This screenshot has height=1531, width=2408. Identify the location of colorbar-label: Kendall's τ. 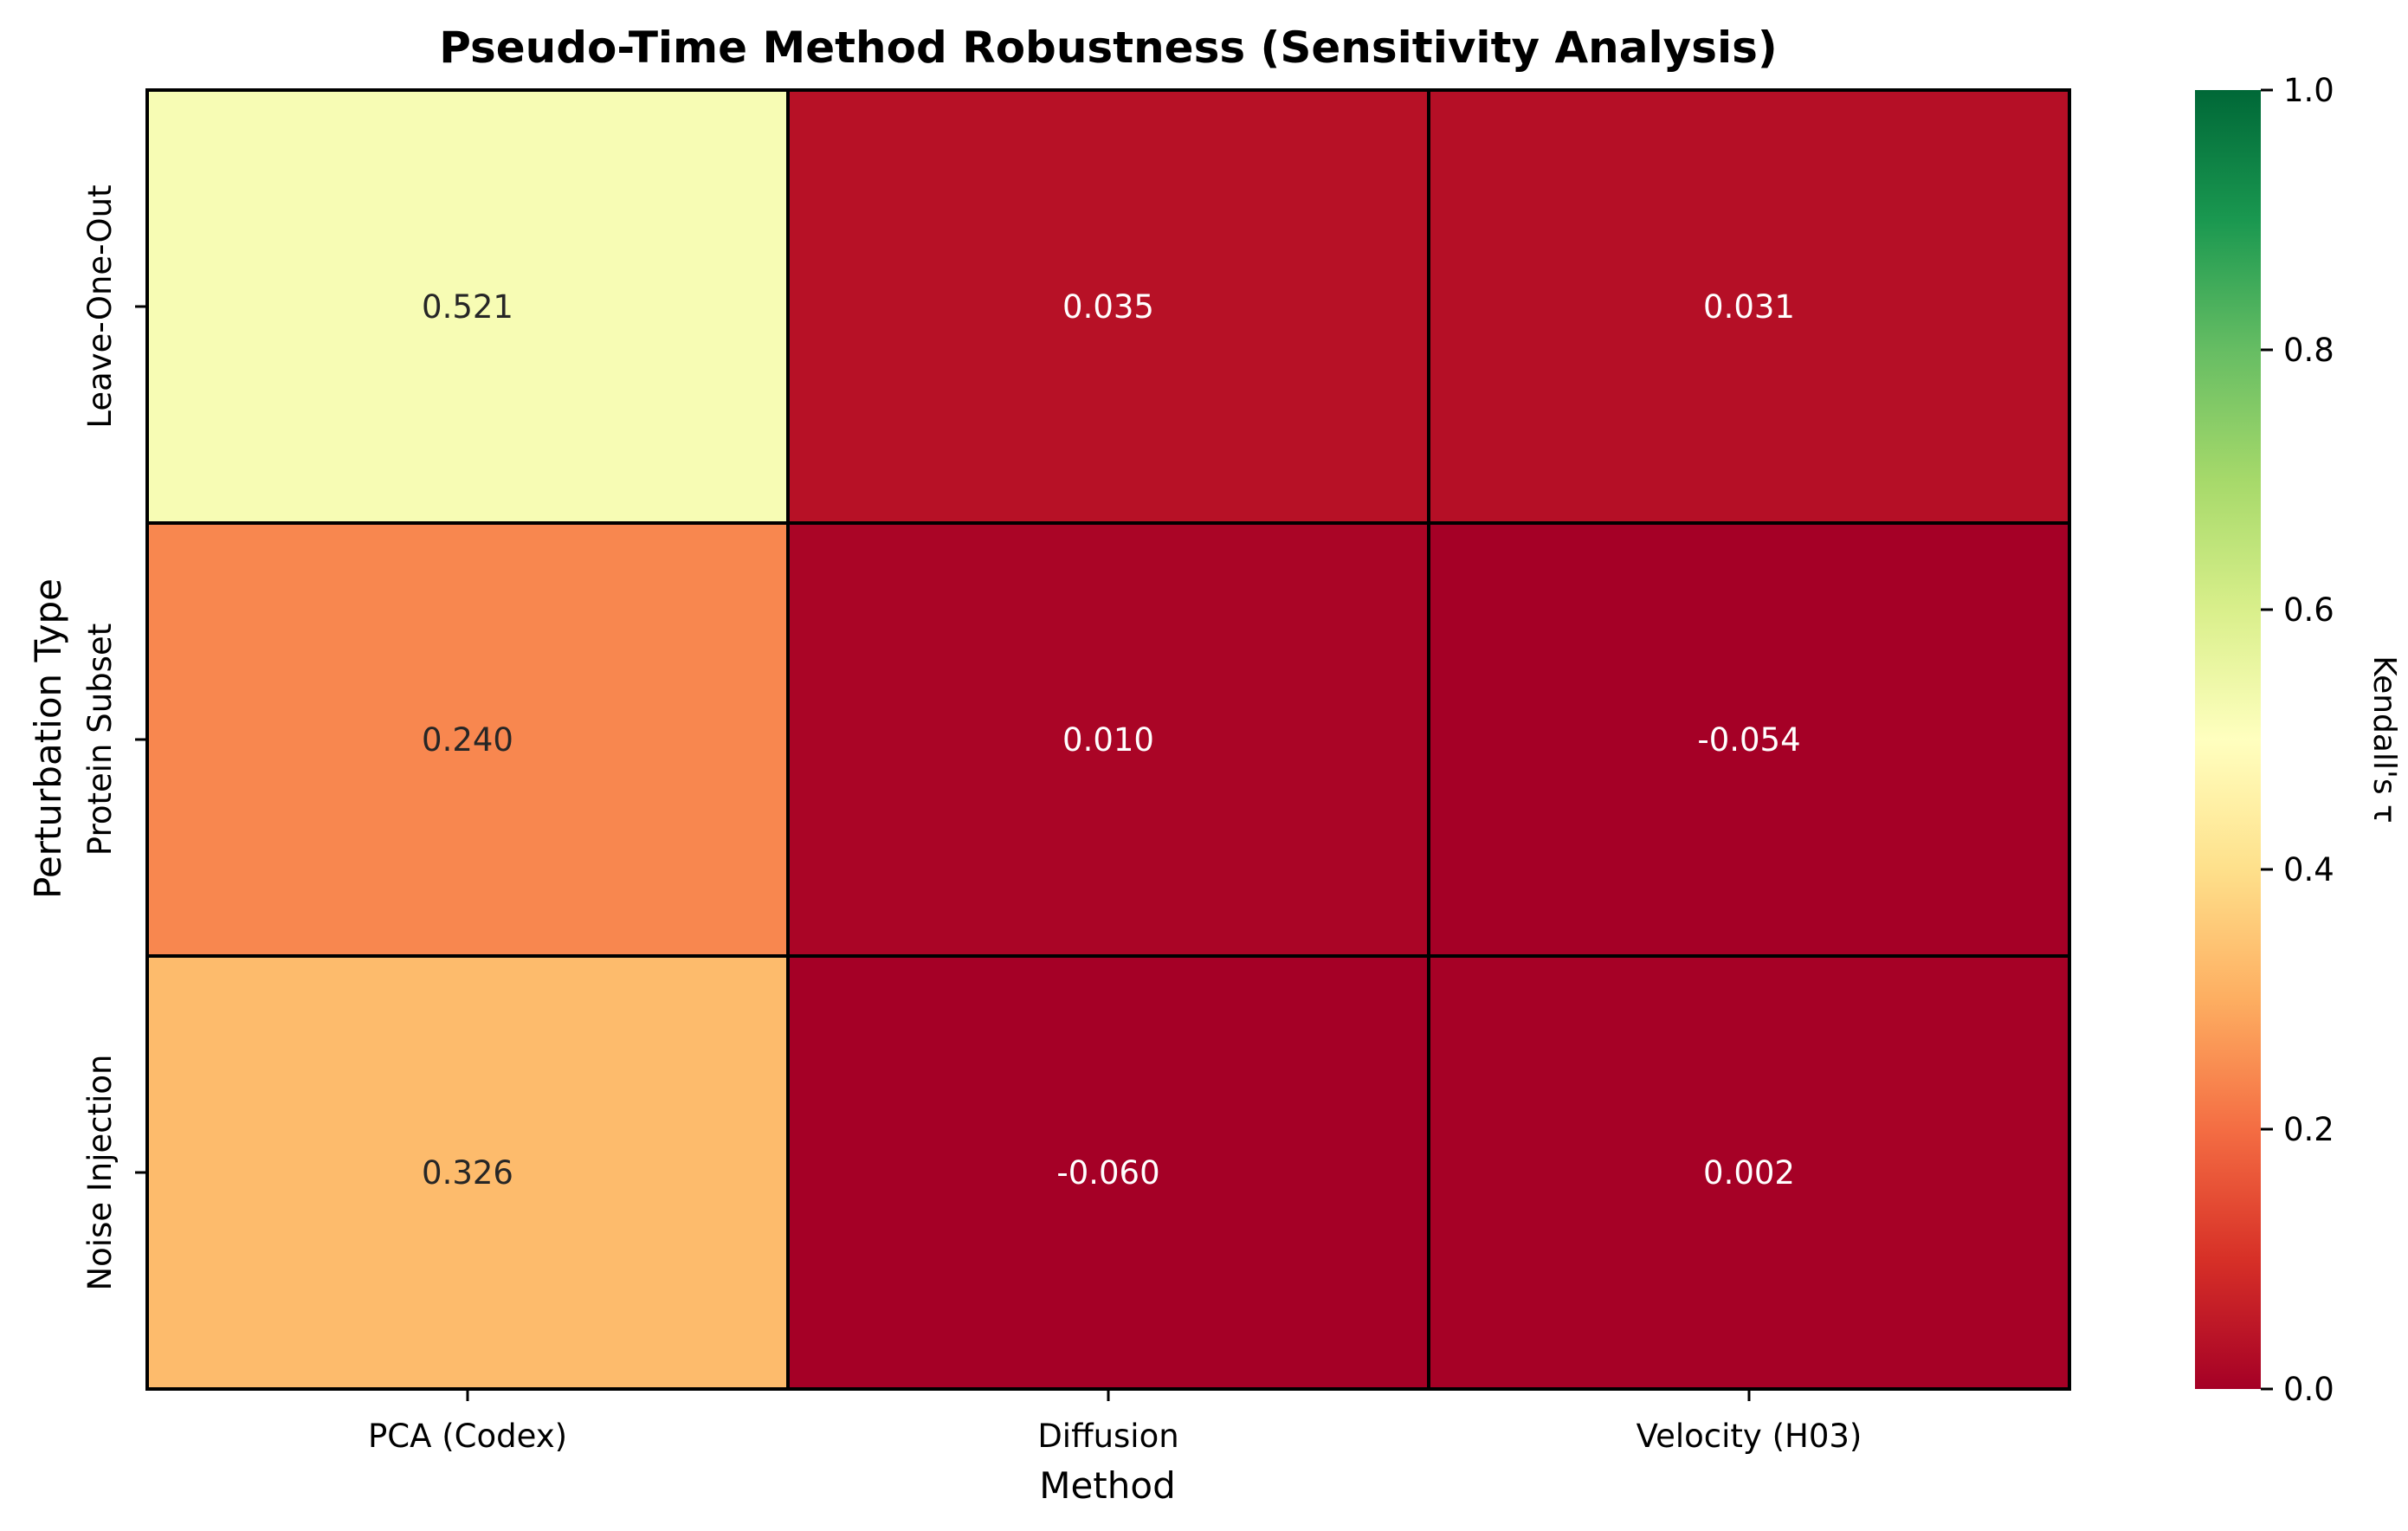
(2384, 739).